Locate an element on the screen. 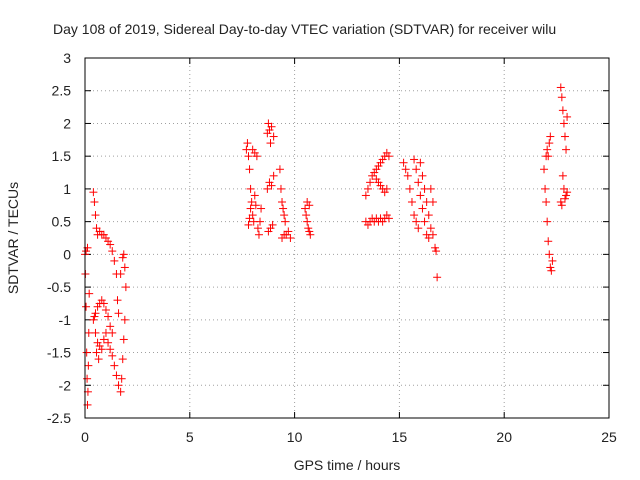 The height and width of the screenshot is (480, 640). y-tick-label: -1 is located at coordinates (65, 320).